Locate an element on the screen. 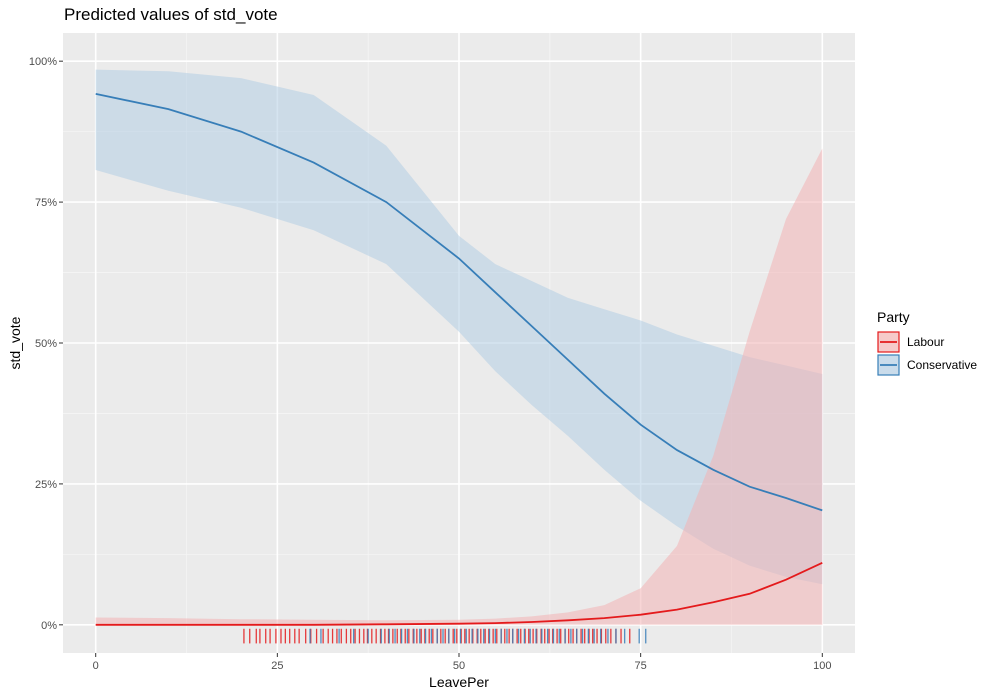 This screenshot has width=993, height=698. x-tick-label: 100 is located at coordinates (822, 666).